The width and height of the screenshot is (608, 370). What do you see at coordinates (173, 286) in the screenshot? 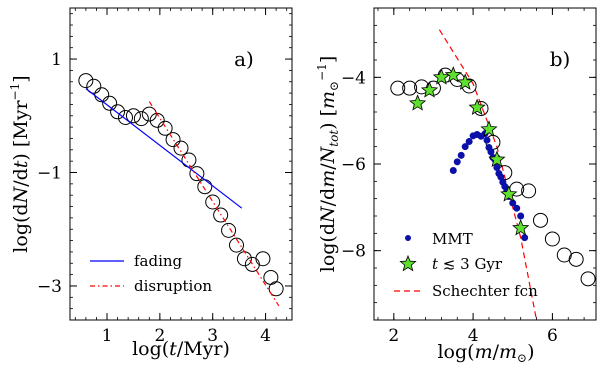
I see `legend-label-disruption: disruption` at bounding box center [173, 286].